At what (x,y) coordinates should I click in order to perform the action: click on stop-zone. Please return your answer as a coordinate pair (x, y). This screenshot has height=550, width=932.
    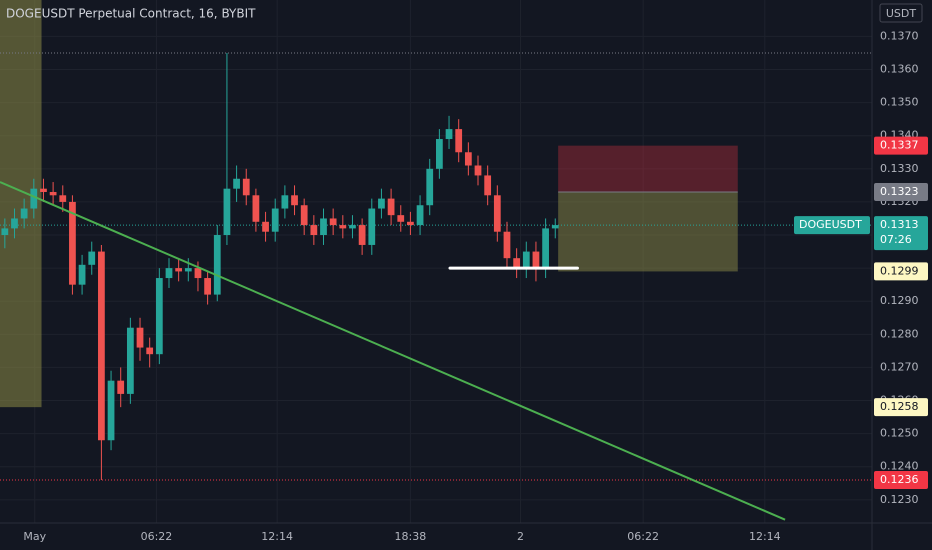
    Looking at the image, I should click on (648, 168).